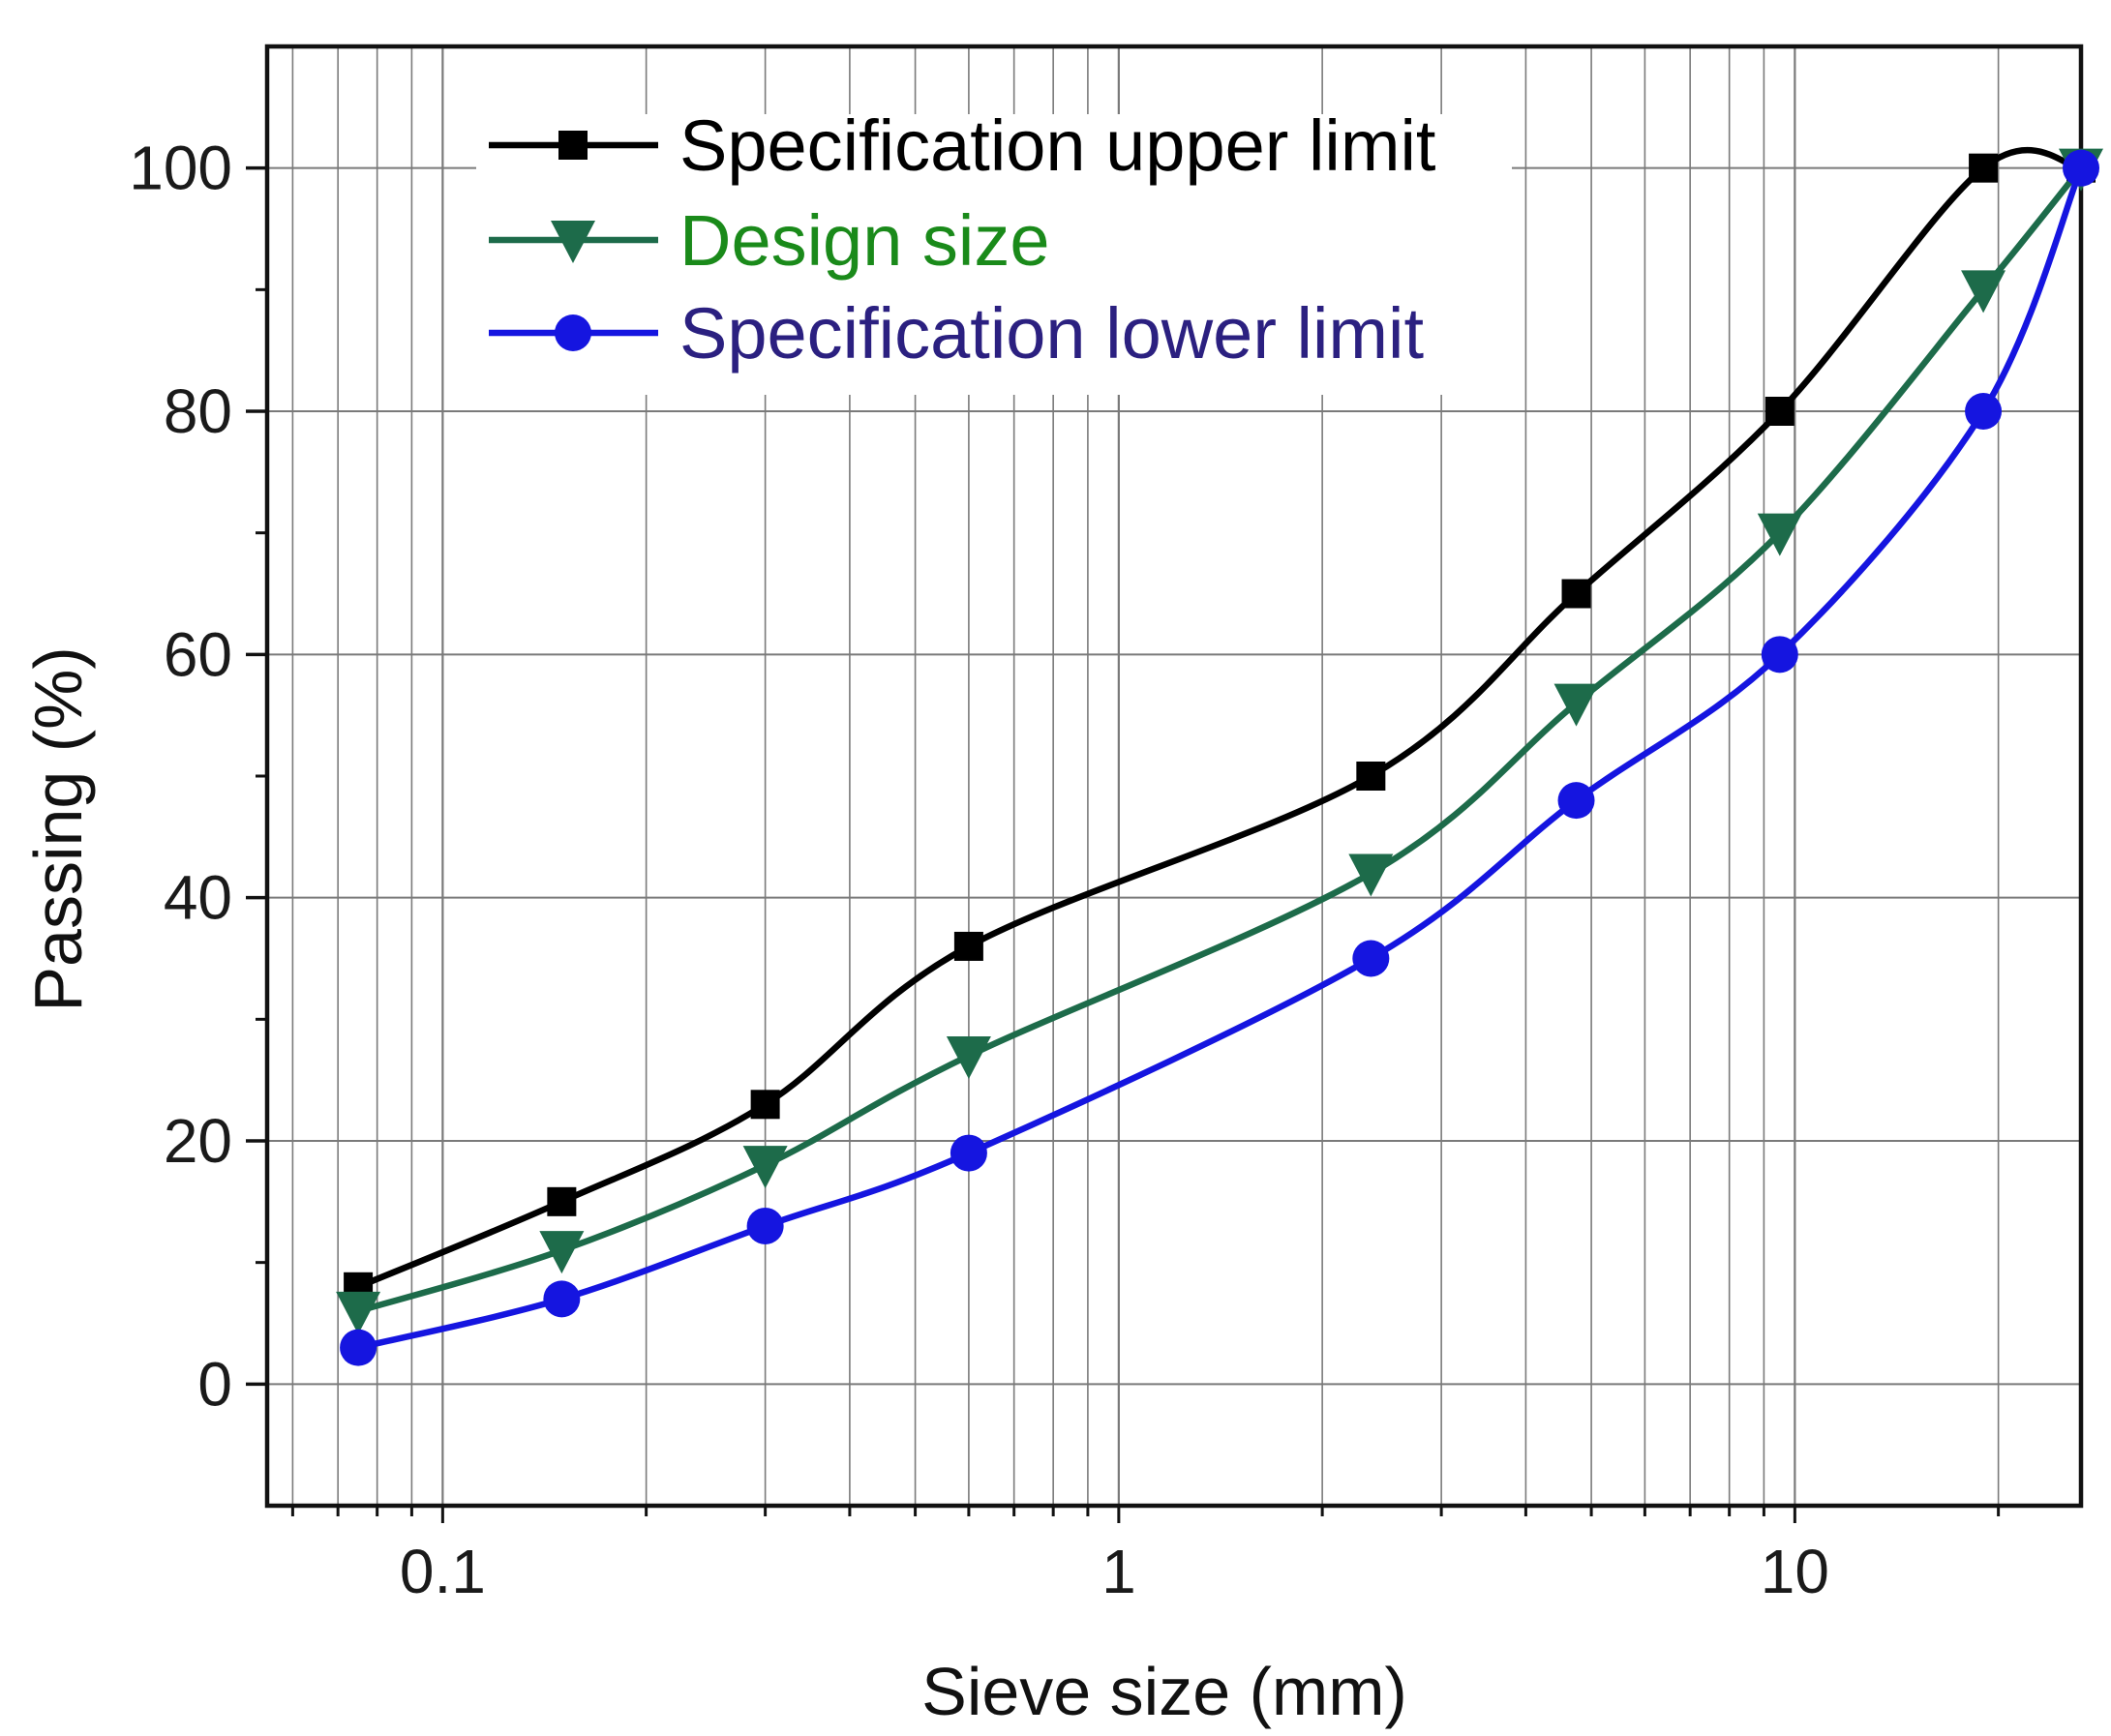  What do you see at coordinates (58, 828) in the screenshot?
I see `y-axis-title: Passing (%)` at bounding box center [58, 828].